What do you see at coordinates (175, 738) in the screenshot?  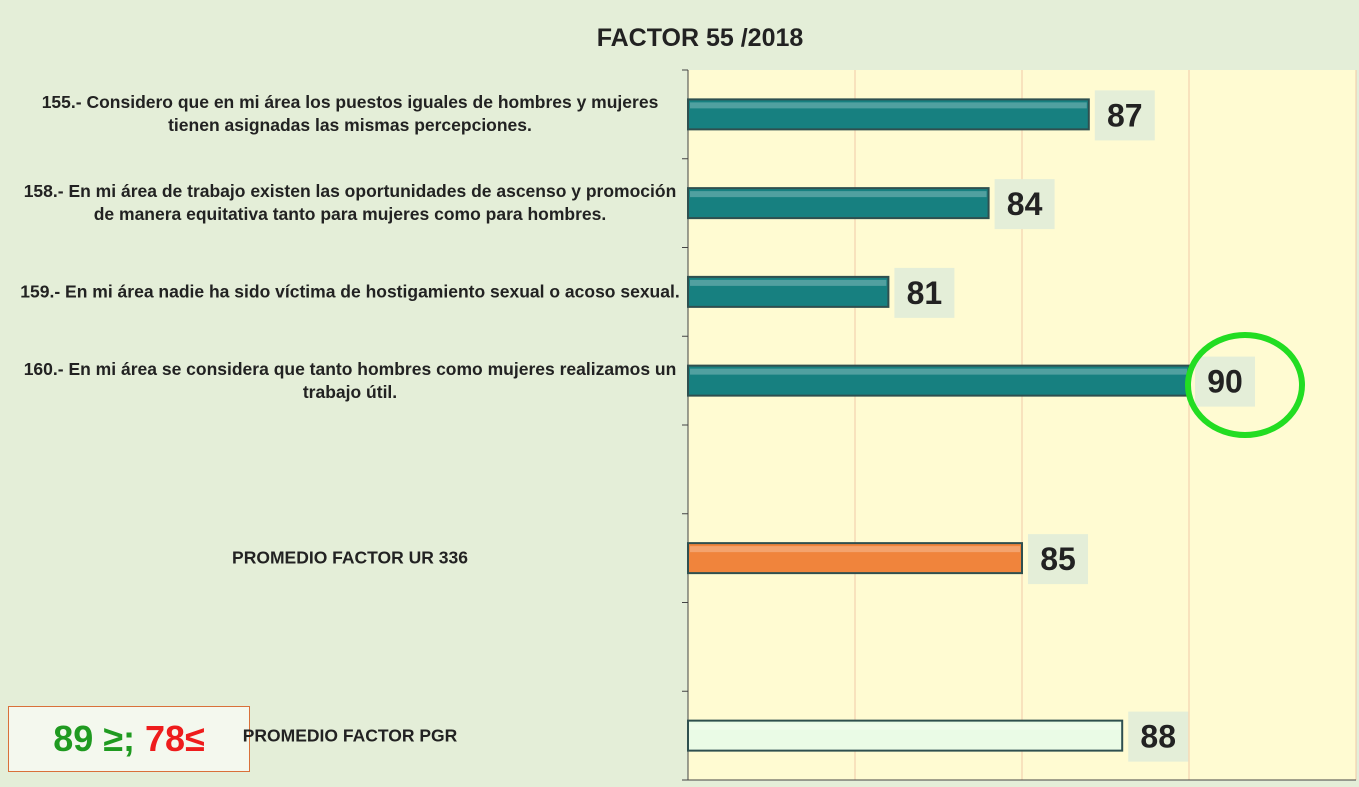 I see `annotation: 78≤` at bounding box center [175, 738].